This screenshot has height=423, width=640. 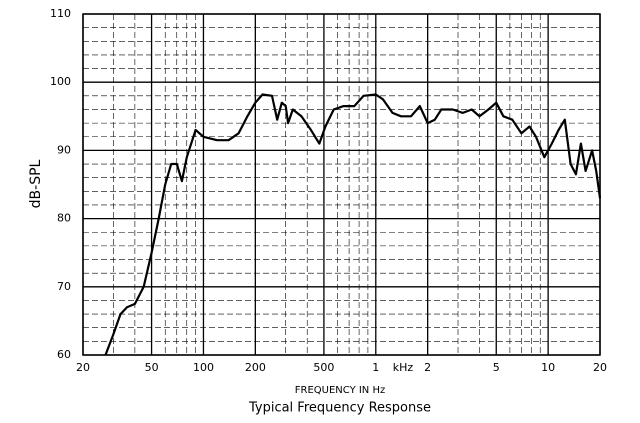 I want to click on y-tick-label: 90, so click(x=64, y=149).